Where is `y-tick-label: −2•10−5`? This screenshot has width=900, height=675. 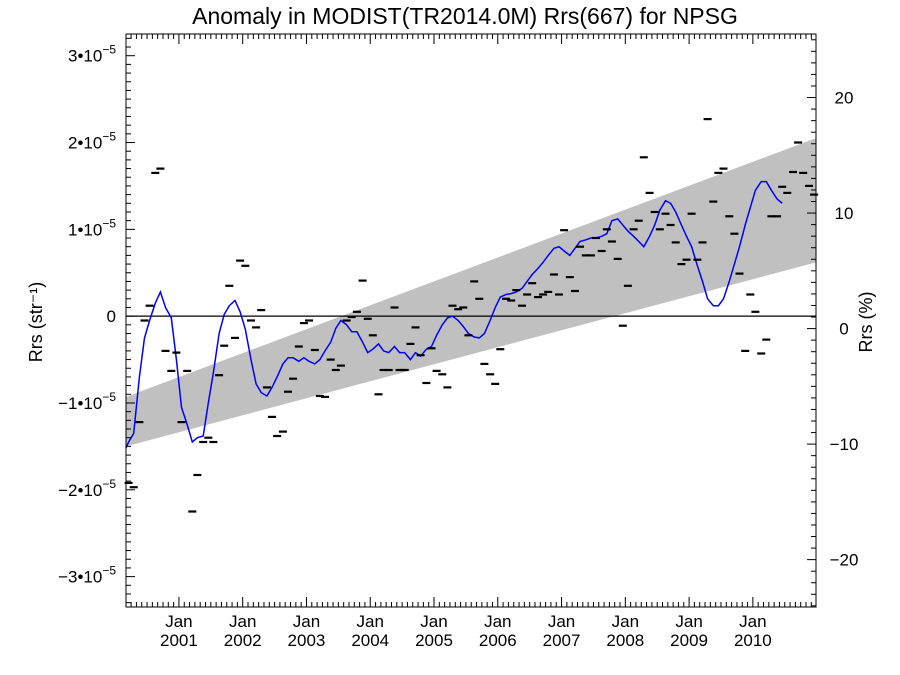
y-tick-label: −2•10−5 is located at coordinates (87, 488).